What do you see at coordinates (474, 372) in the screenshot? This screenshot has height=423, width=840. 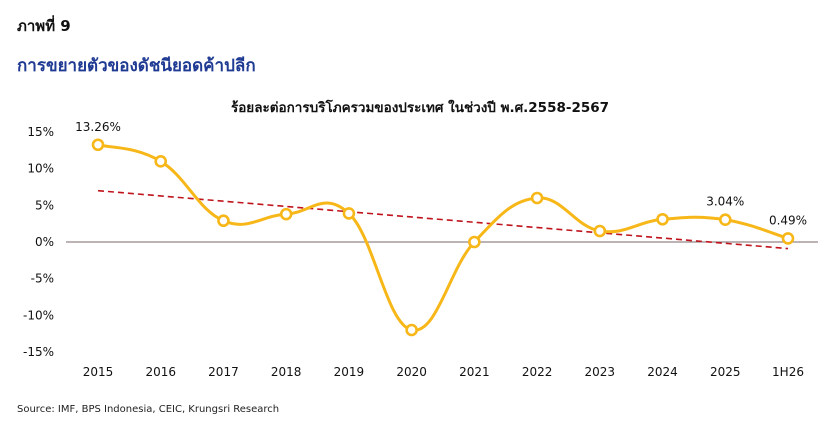 I see `x-tick-label: 2021` at bounding box center [474, 372].